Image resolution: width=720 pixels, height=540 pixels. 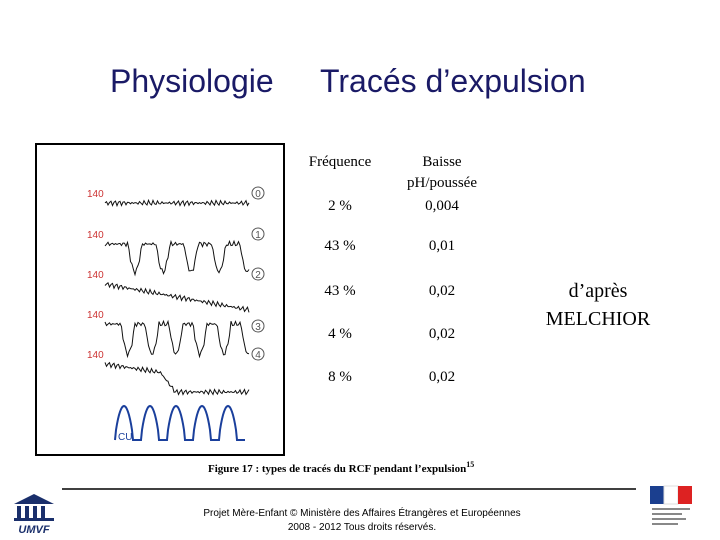 What do you see at coordinates (453, 81) in the screenshot?
I see `title: Tracés d’expulsion` at bounding box center [453, 81].